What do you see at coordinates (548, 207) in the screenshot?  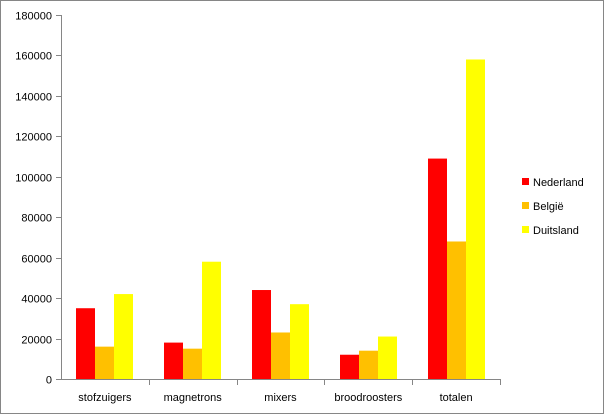 I see `legend-label: België` at bounding box center [548, 207].